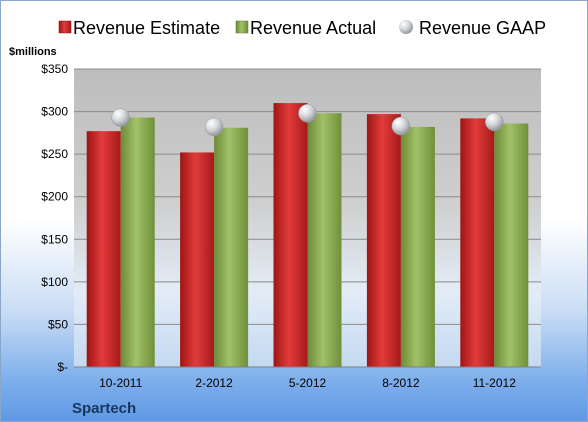 This screenshot has height=422, width=588. Describe the element at coordinates (242, 27) in the screenshot. I see `legend-swatch-revenue-actual` at that location.